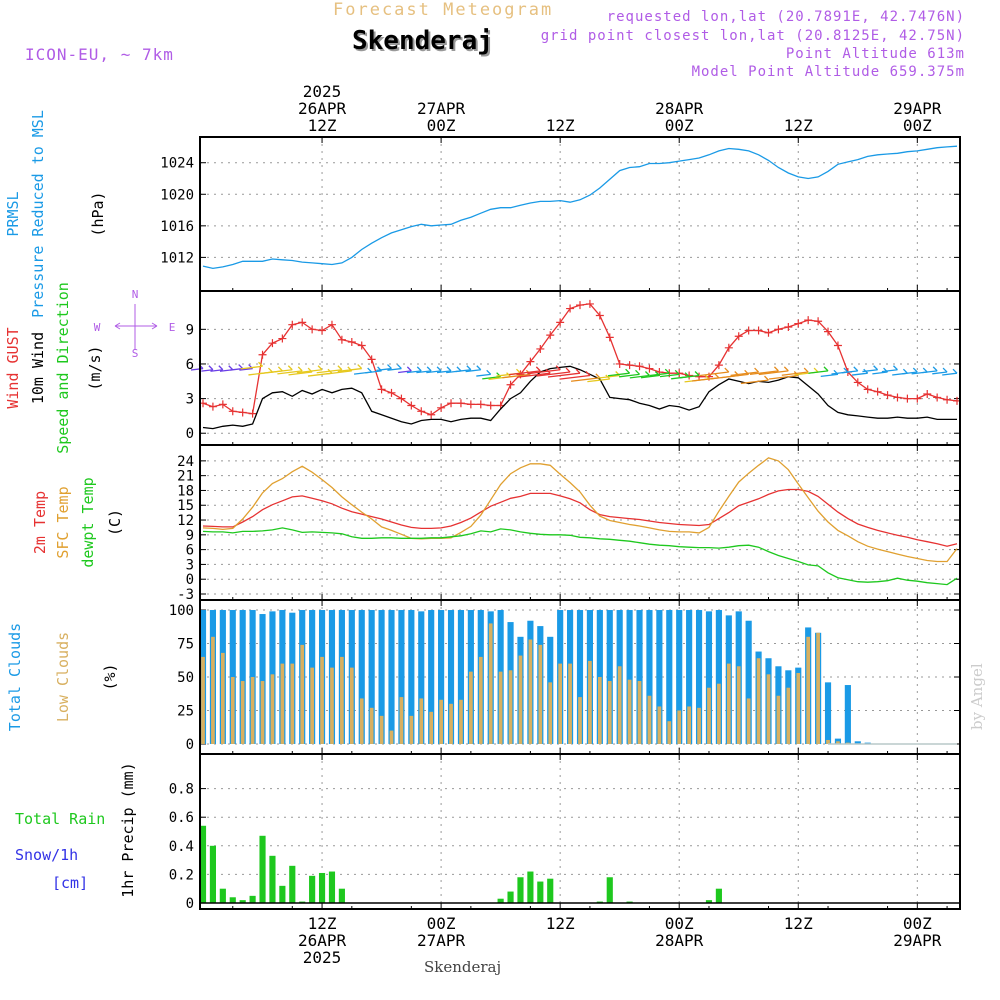  What do you see at coordinates (185, 711) in the screenshot?
I see `y-tick-label: 25` at bounding box center [185, 711].